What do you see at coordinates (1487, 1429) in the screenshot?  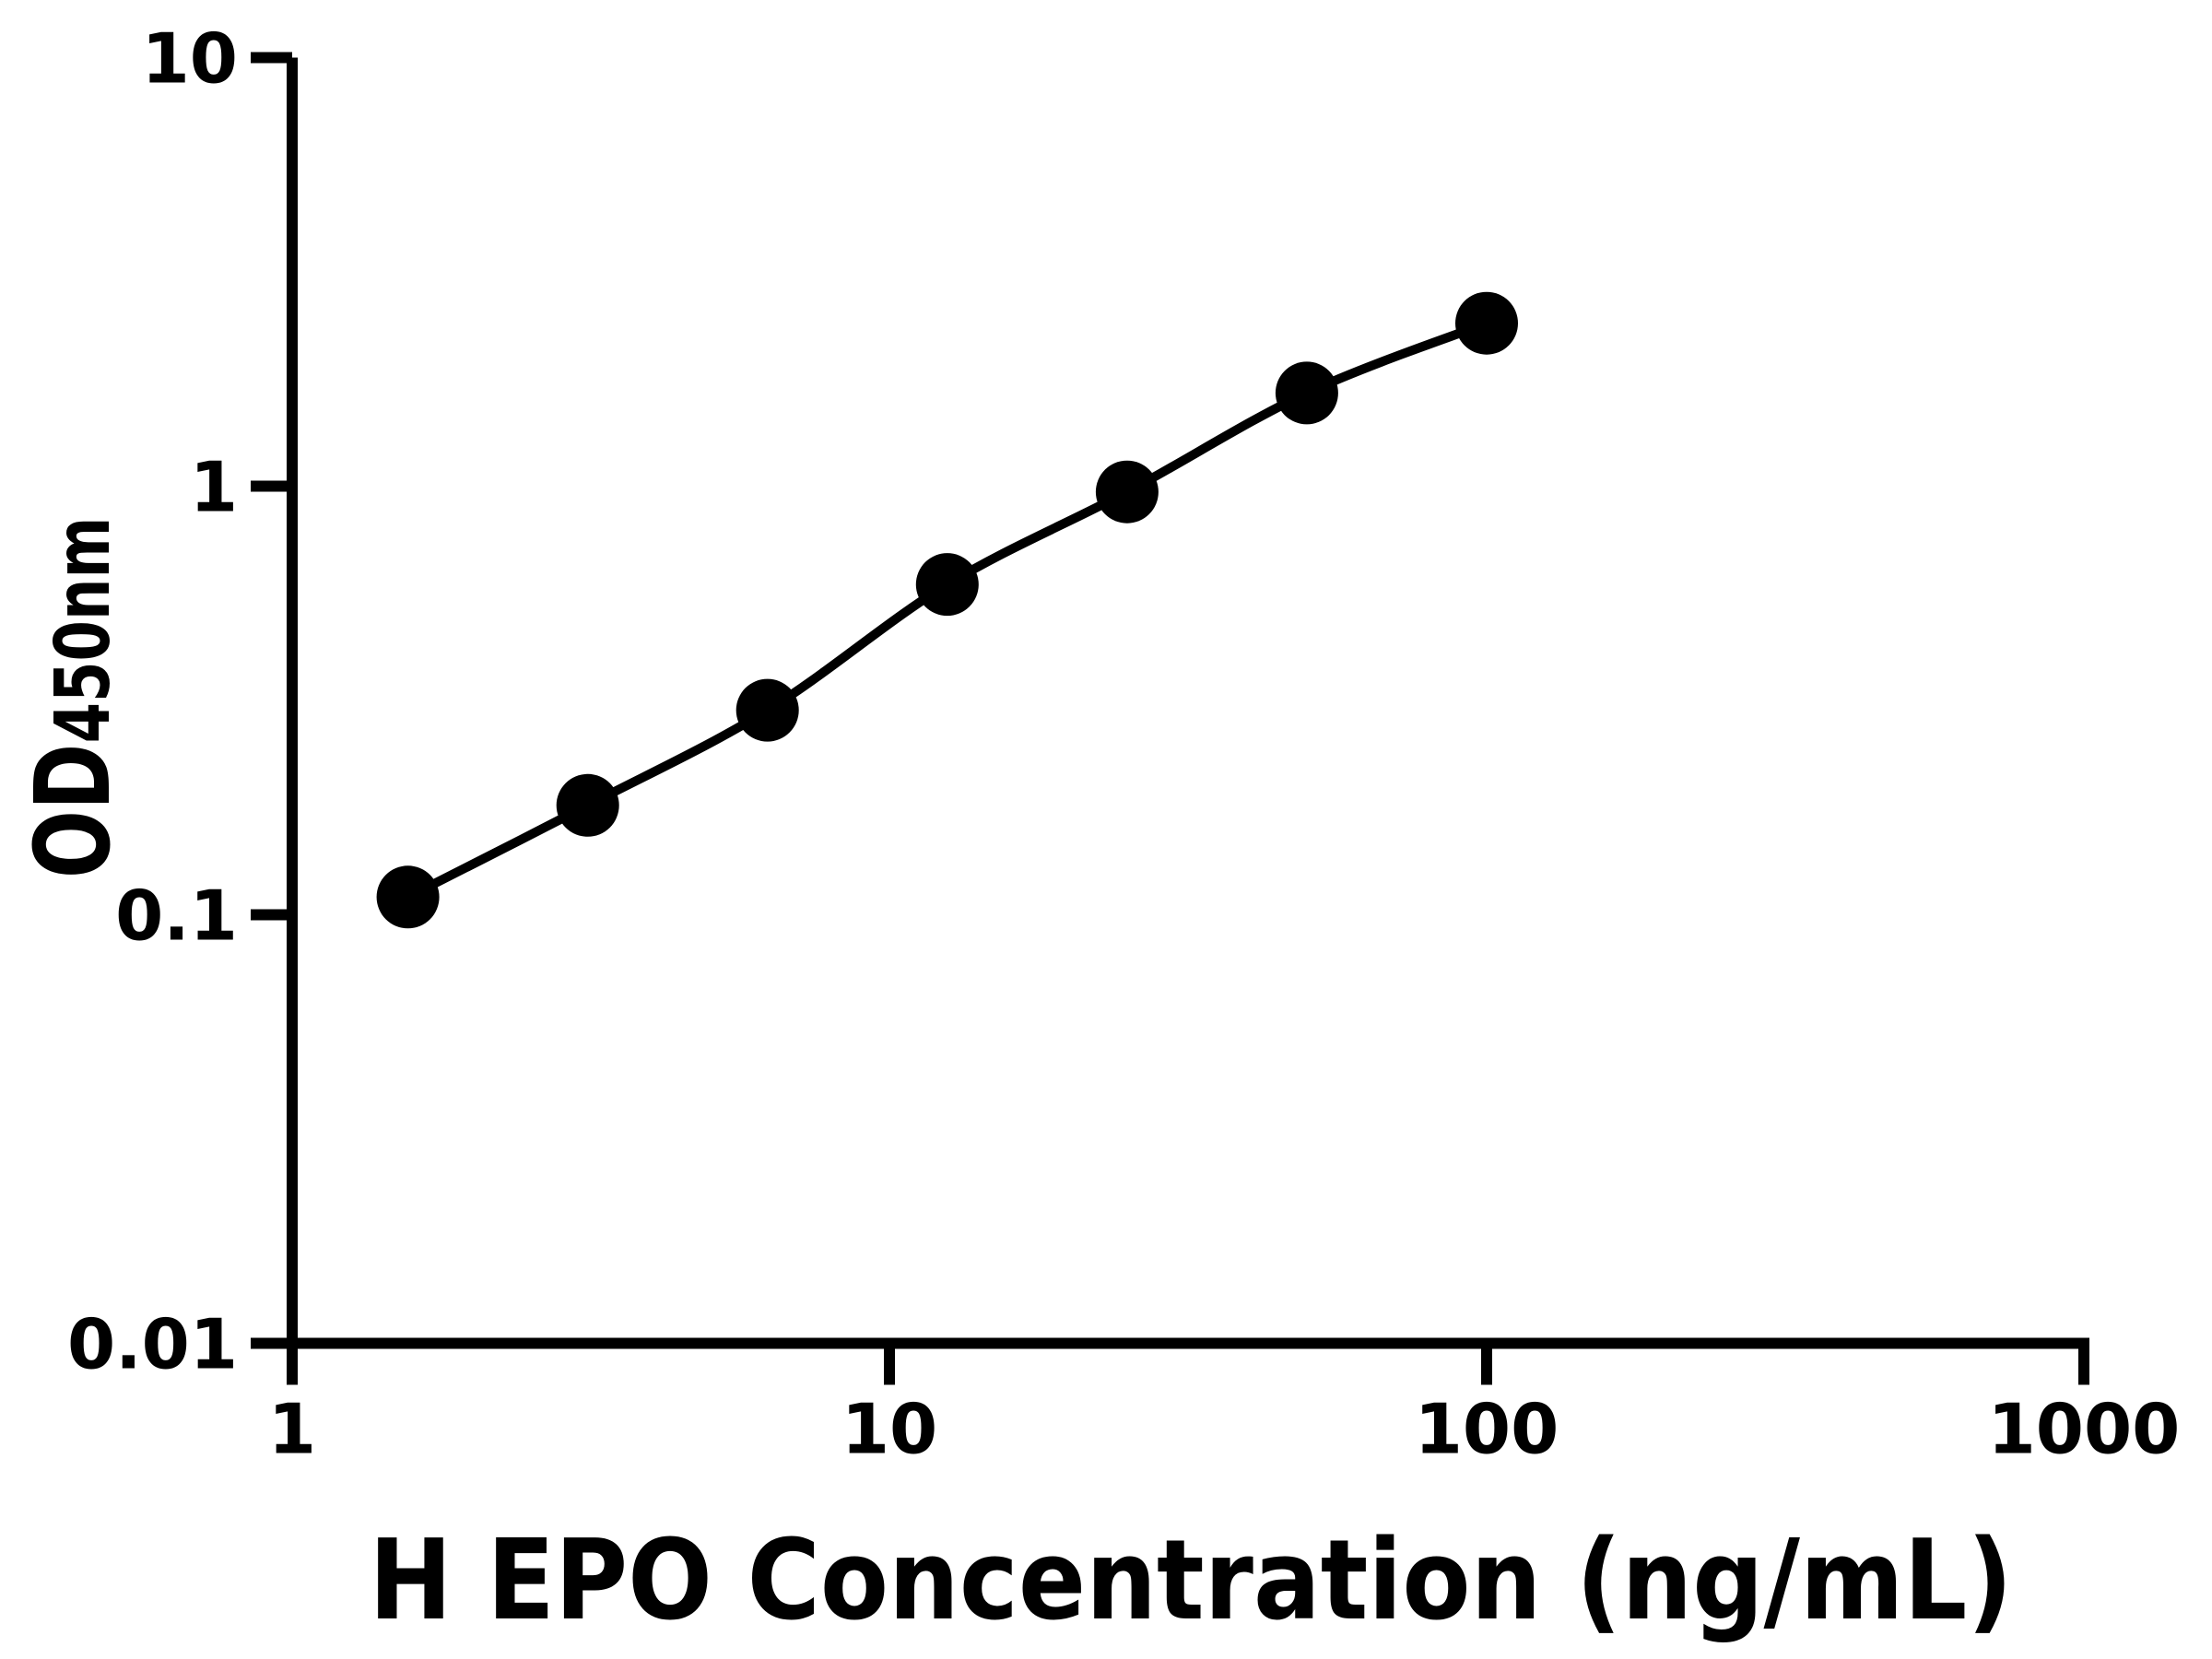 I see `x-tick-label: 100` at bounding box center [1487, 1429].